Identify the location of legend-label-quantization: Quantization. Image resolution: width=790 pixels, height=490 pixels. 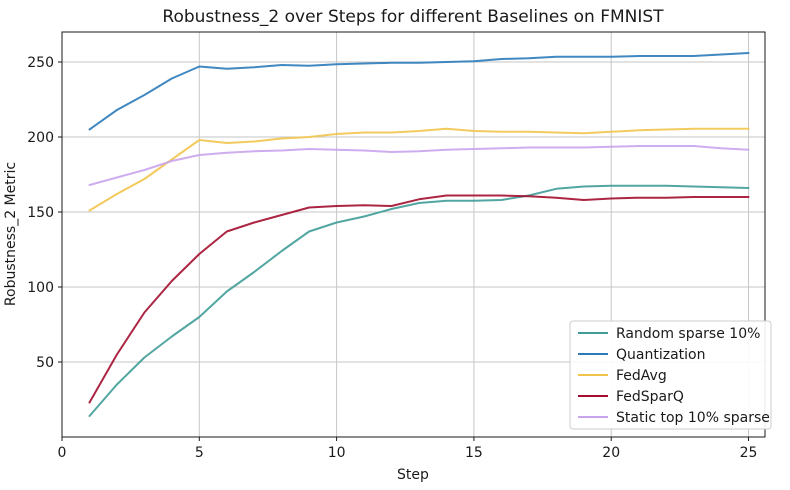
(660, 355).